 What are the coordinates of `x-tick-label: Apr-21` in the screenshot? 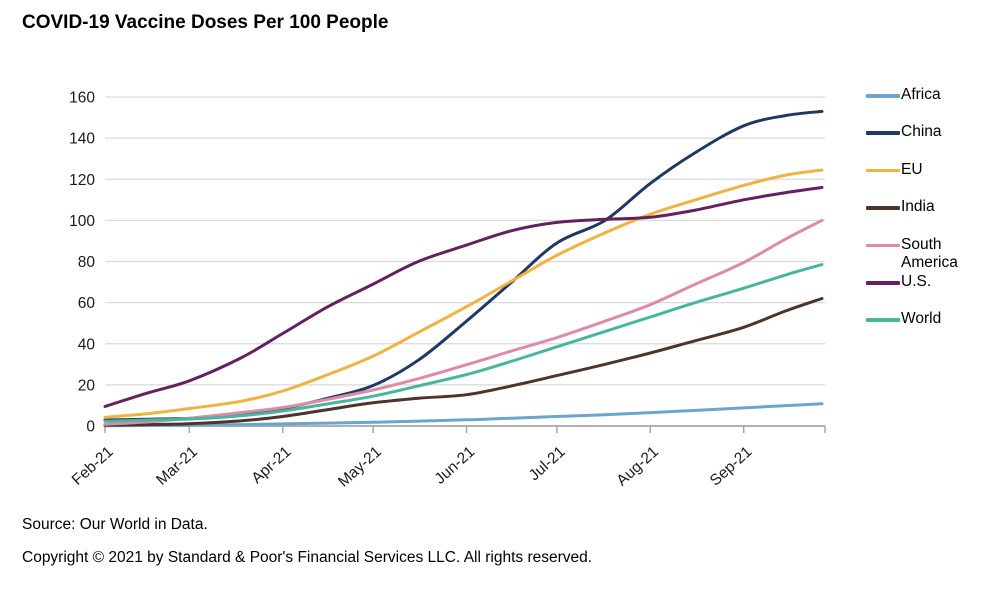 It's located at (271, 465).